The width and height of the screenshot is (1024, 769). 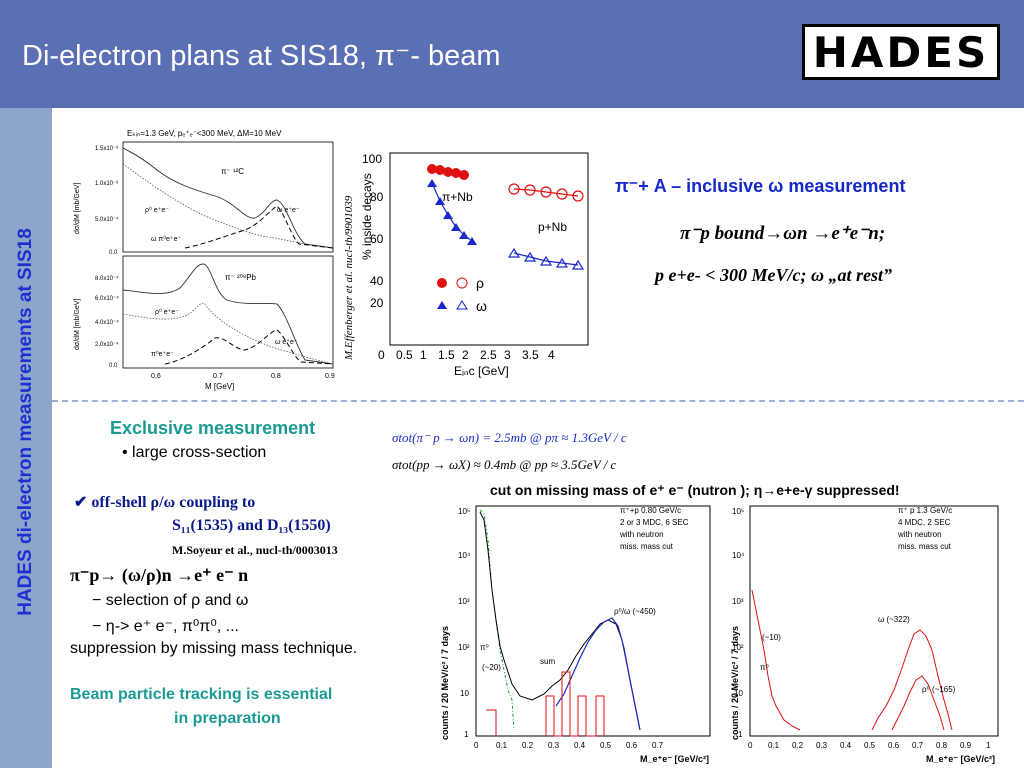 I want to click on decays-ytick-4: 20, so click(x=377, y=303).